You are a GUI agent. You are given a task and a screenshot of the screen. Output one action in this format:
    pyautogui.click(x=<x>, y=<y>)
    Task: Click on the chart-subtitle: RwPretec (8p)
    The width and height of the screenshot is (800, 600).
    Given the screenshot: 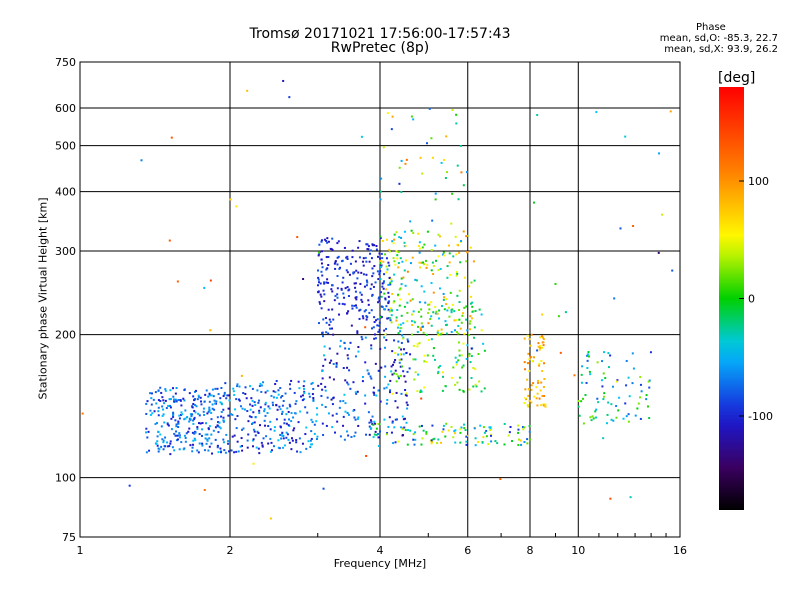 What is the action you would take?
    pyautogui.click(x=380, y=48)
    